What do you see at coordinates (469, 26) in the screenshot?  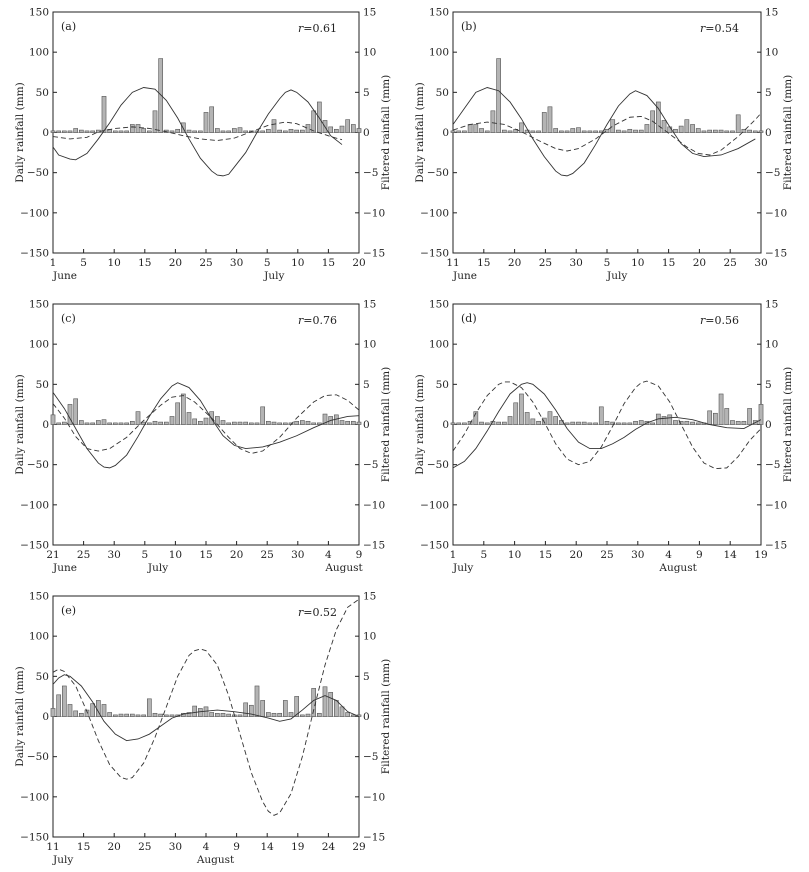 I see `panel-label: (b)` at bounding box center [469, 26].